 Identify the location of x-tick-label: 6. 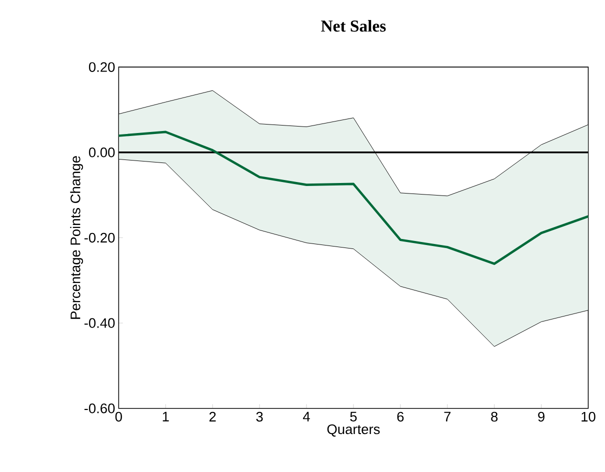
(400, 417).